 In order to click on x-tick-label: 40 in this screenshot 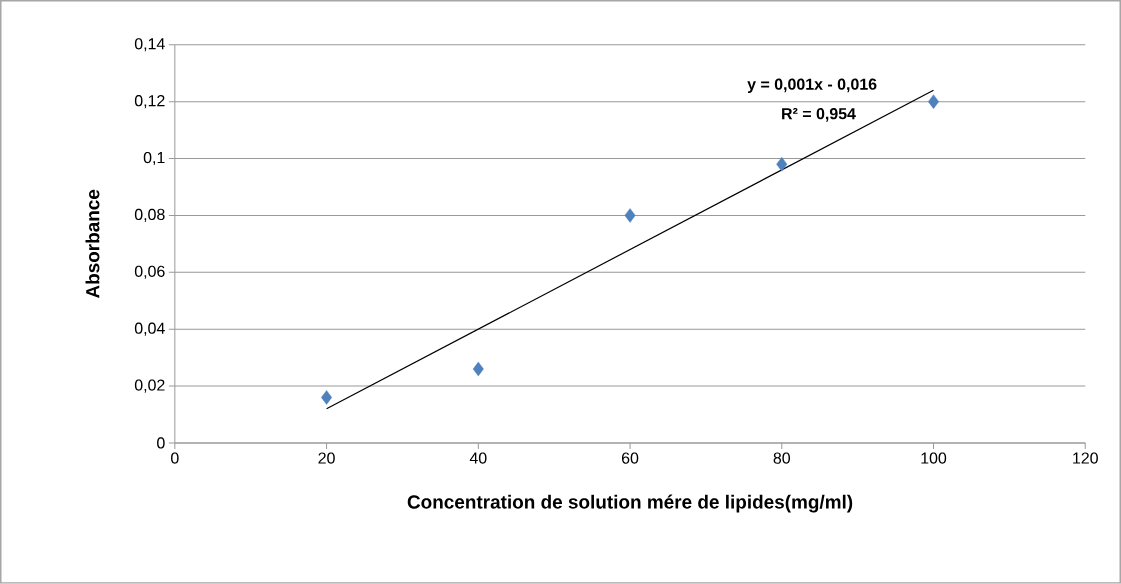, I will do `click(478, 458)`.